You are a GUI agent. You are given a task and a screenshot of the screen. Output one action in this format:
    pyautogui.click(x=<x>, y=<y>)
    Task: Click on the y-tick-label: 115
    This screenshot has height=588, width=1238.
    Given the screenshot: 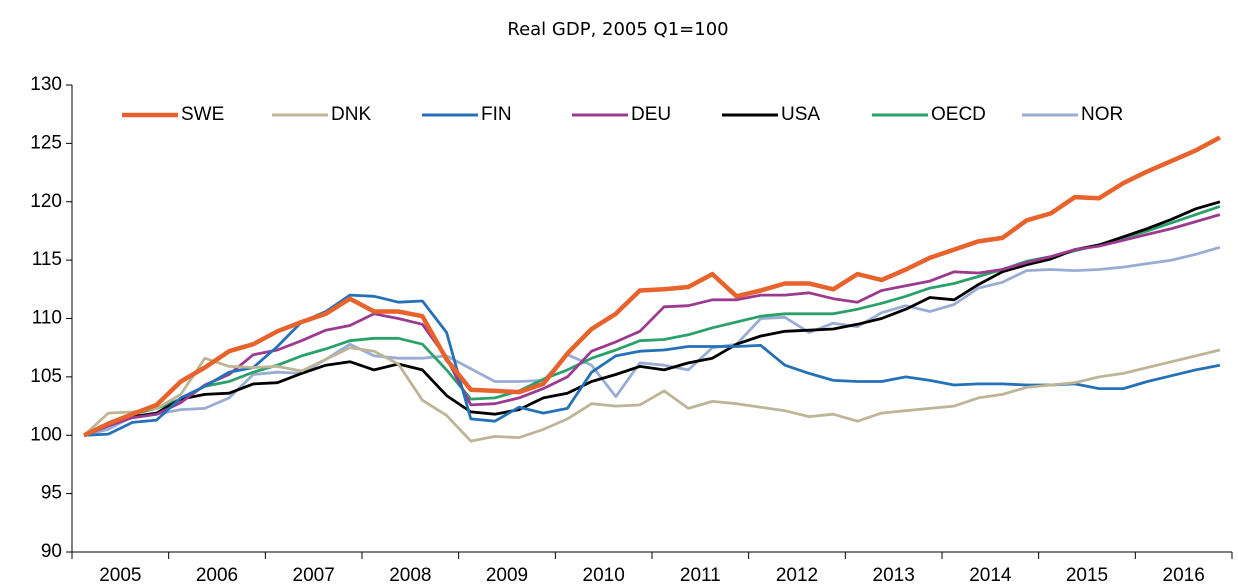 What is the action you would take?
    pyautogui.click(x=47, y=259)
    